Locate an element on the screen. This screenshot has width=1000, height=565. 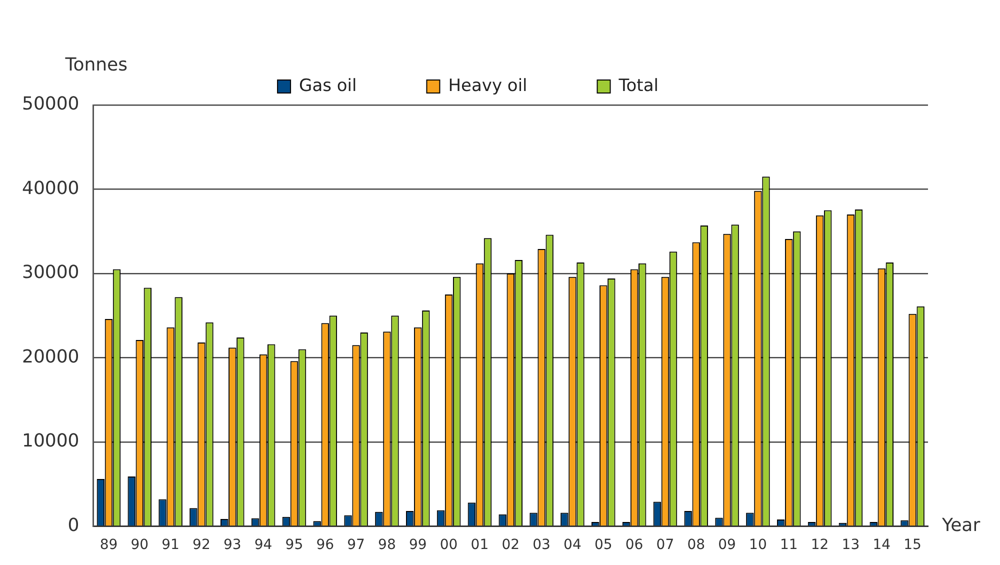
x-tick-label: 96 is located at coordinates (325, 545).